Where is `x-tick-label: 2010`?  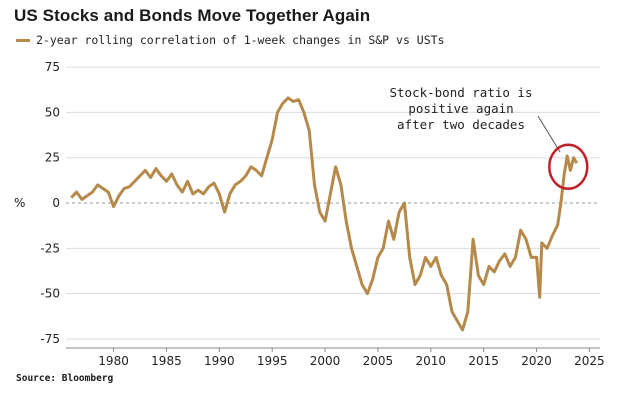
x-tick-label: 2010 is located at coordinates (431, 361).